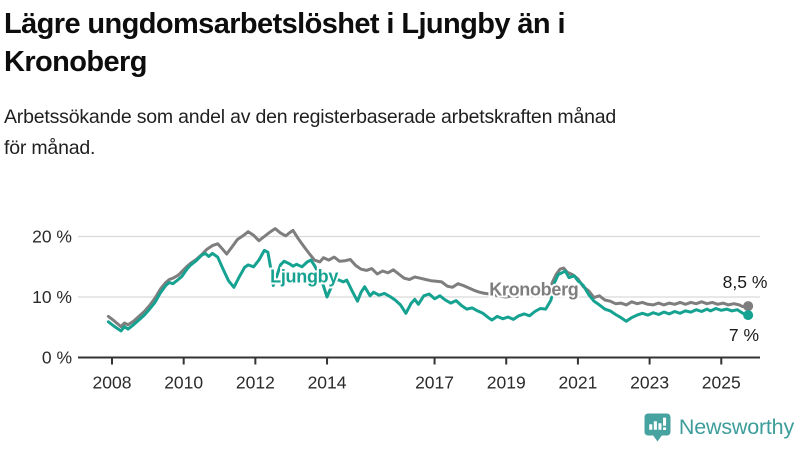 Image resolution: width=800 pixels, height=450 pixels. What do you see at coordinates (506, 383) in the screenshot?
I see `x-tick-label: 2019` at bounding box center [506, 383].